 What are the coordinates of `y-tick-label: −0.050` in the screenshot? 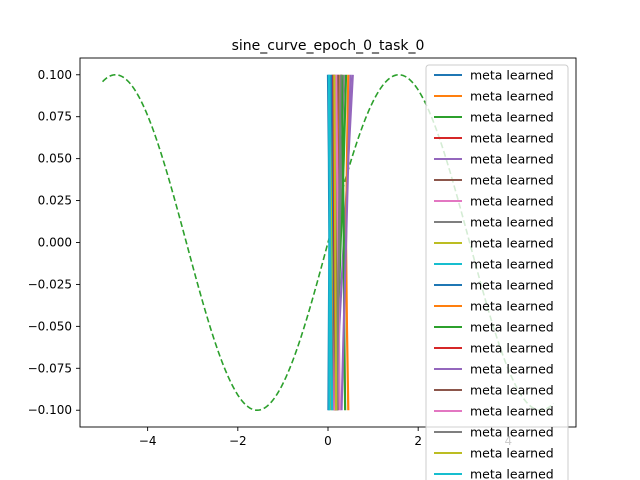 It's located at (50, 326).